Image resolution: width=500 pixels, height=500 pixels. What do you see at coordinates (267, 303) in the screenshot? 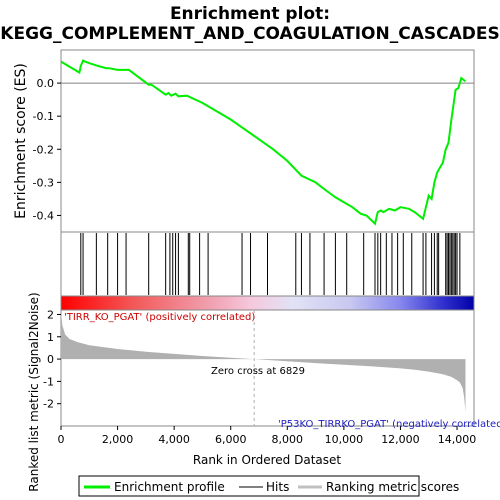
I see `rank-color-bar` at bounding box center [267, 303].